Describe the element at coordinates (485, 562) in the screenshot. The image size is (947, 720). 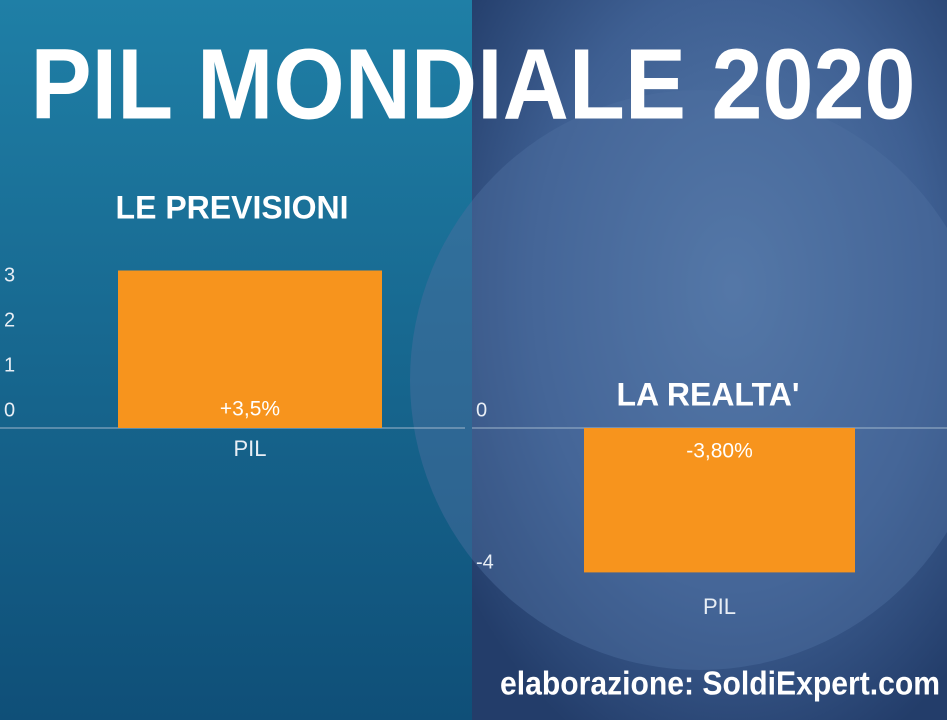
I see `y-tick-label: -4` at that location.